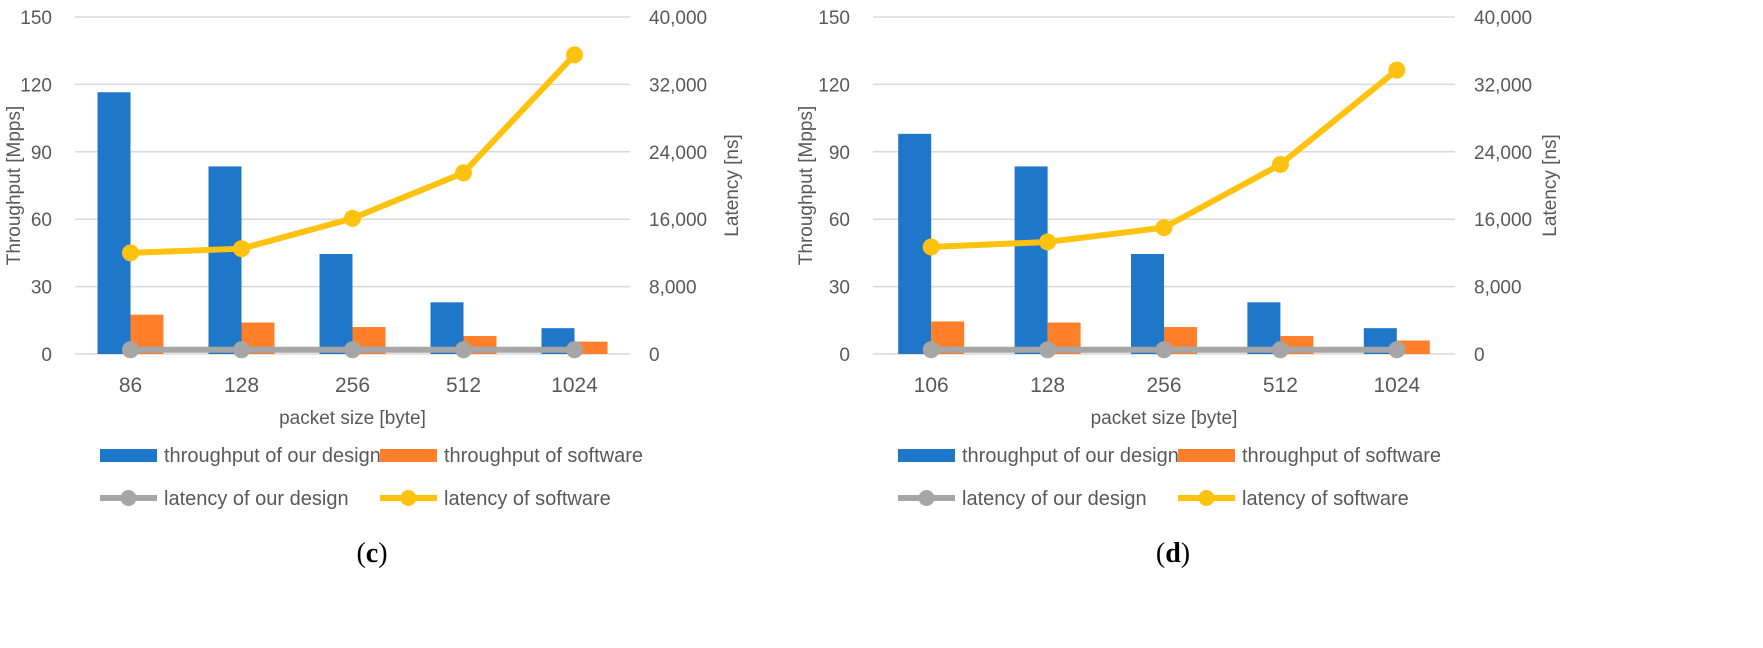 Image resolution: width=1763 pixels, height=648 pixels. I want to click on x-tick-label: 86, so click(130, 385).